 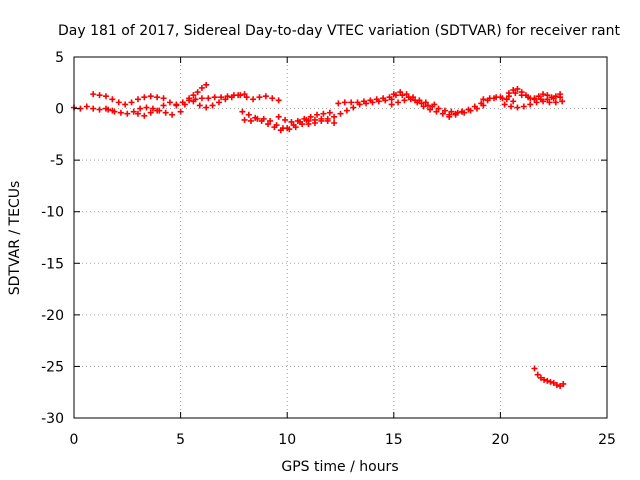 What do you see at coordinates (52, 213) in the screenshot?
I see `y-tick-label: -10` at bounding box center [52, 213].